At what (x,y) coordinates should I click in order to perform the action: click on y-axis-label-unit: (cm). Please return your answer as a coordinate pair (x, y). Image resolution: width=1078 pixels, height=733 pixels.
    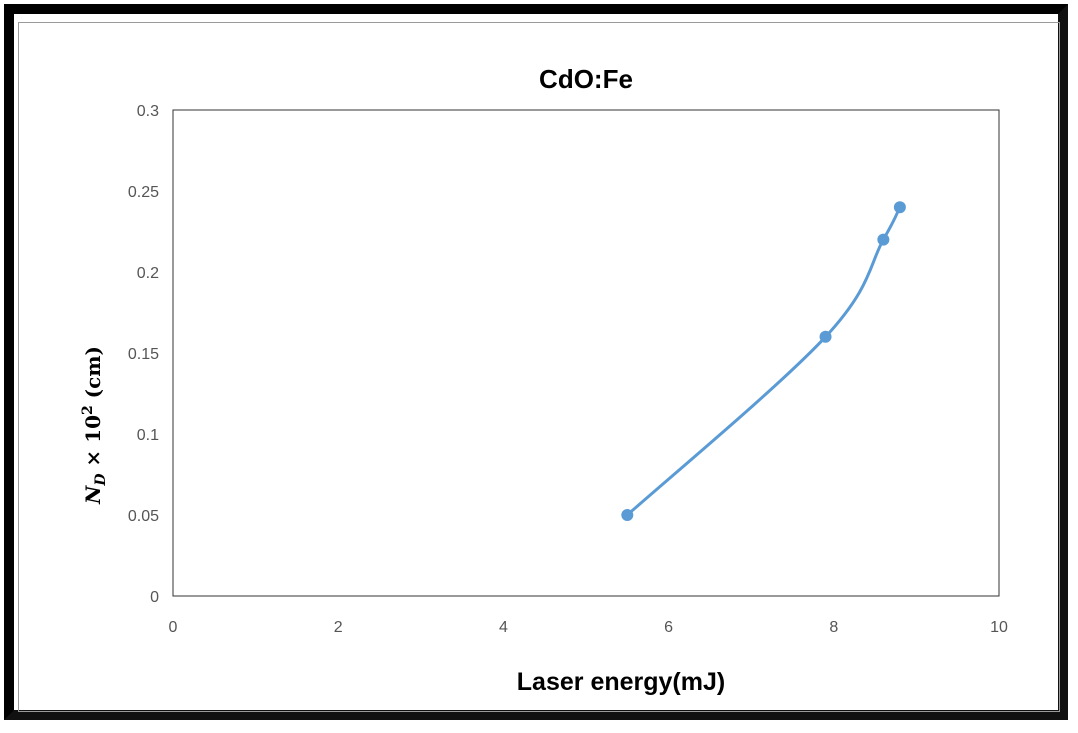
    Looking at the image, I should click on (93, 375).